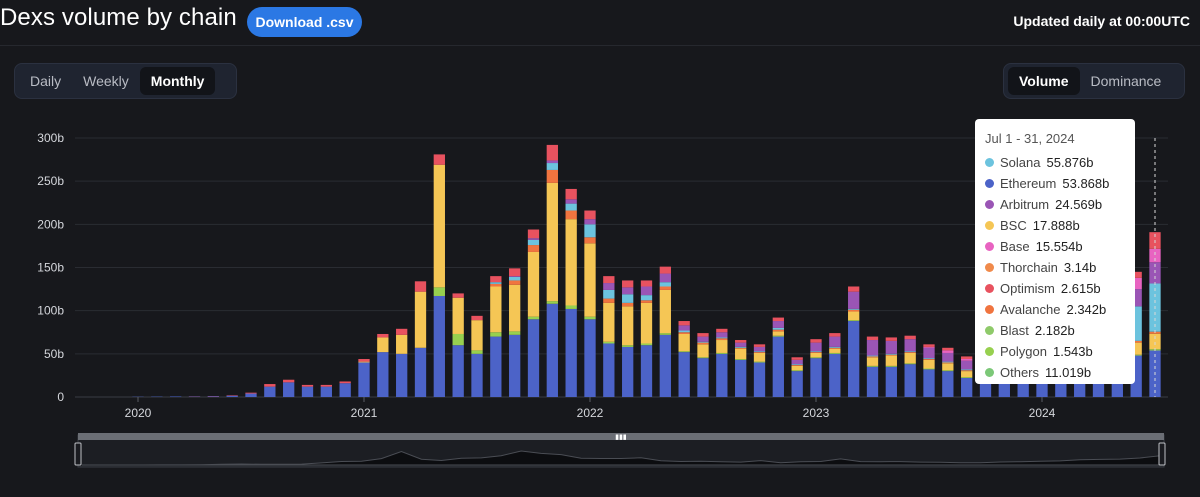 This screenshot has height=497, width=1200. I want to click on download-csv-button: Download .csv, so click(304, 22).